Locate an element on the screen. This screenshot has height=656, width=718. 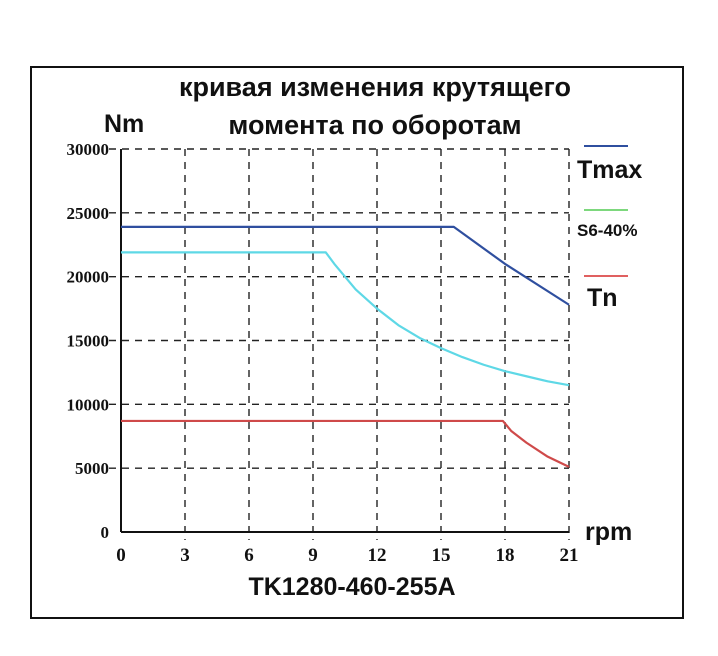
y-tick-label: 10000 is located at coordinates (88, 404).